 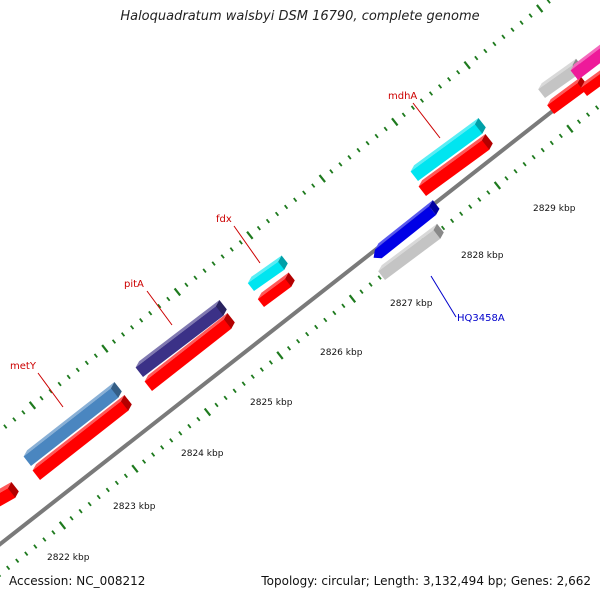 What do you see at coordinates (402, 96) in the screenshot?
I see `gene-label-mdhA: mdhA` at bounding box center [402, 96].